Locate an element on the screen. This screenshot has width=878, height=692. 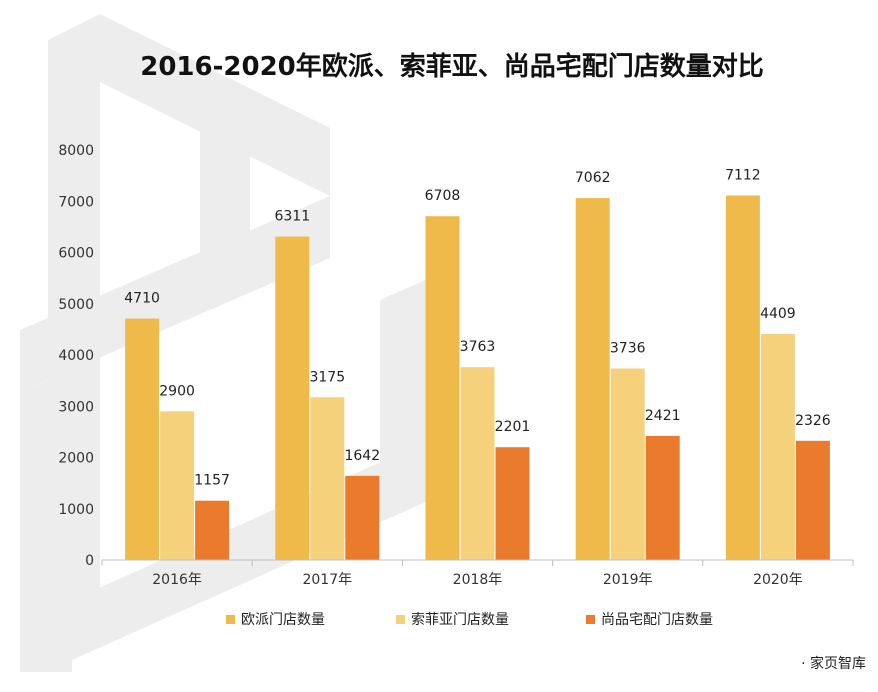
x-tick-label: 2020年 is located at coordinates (778, 580).